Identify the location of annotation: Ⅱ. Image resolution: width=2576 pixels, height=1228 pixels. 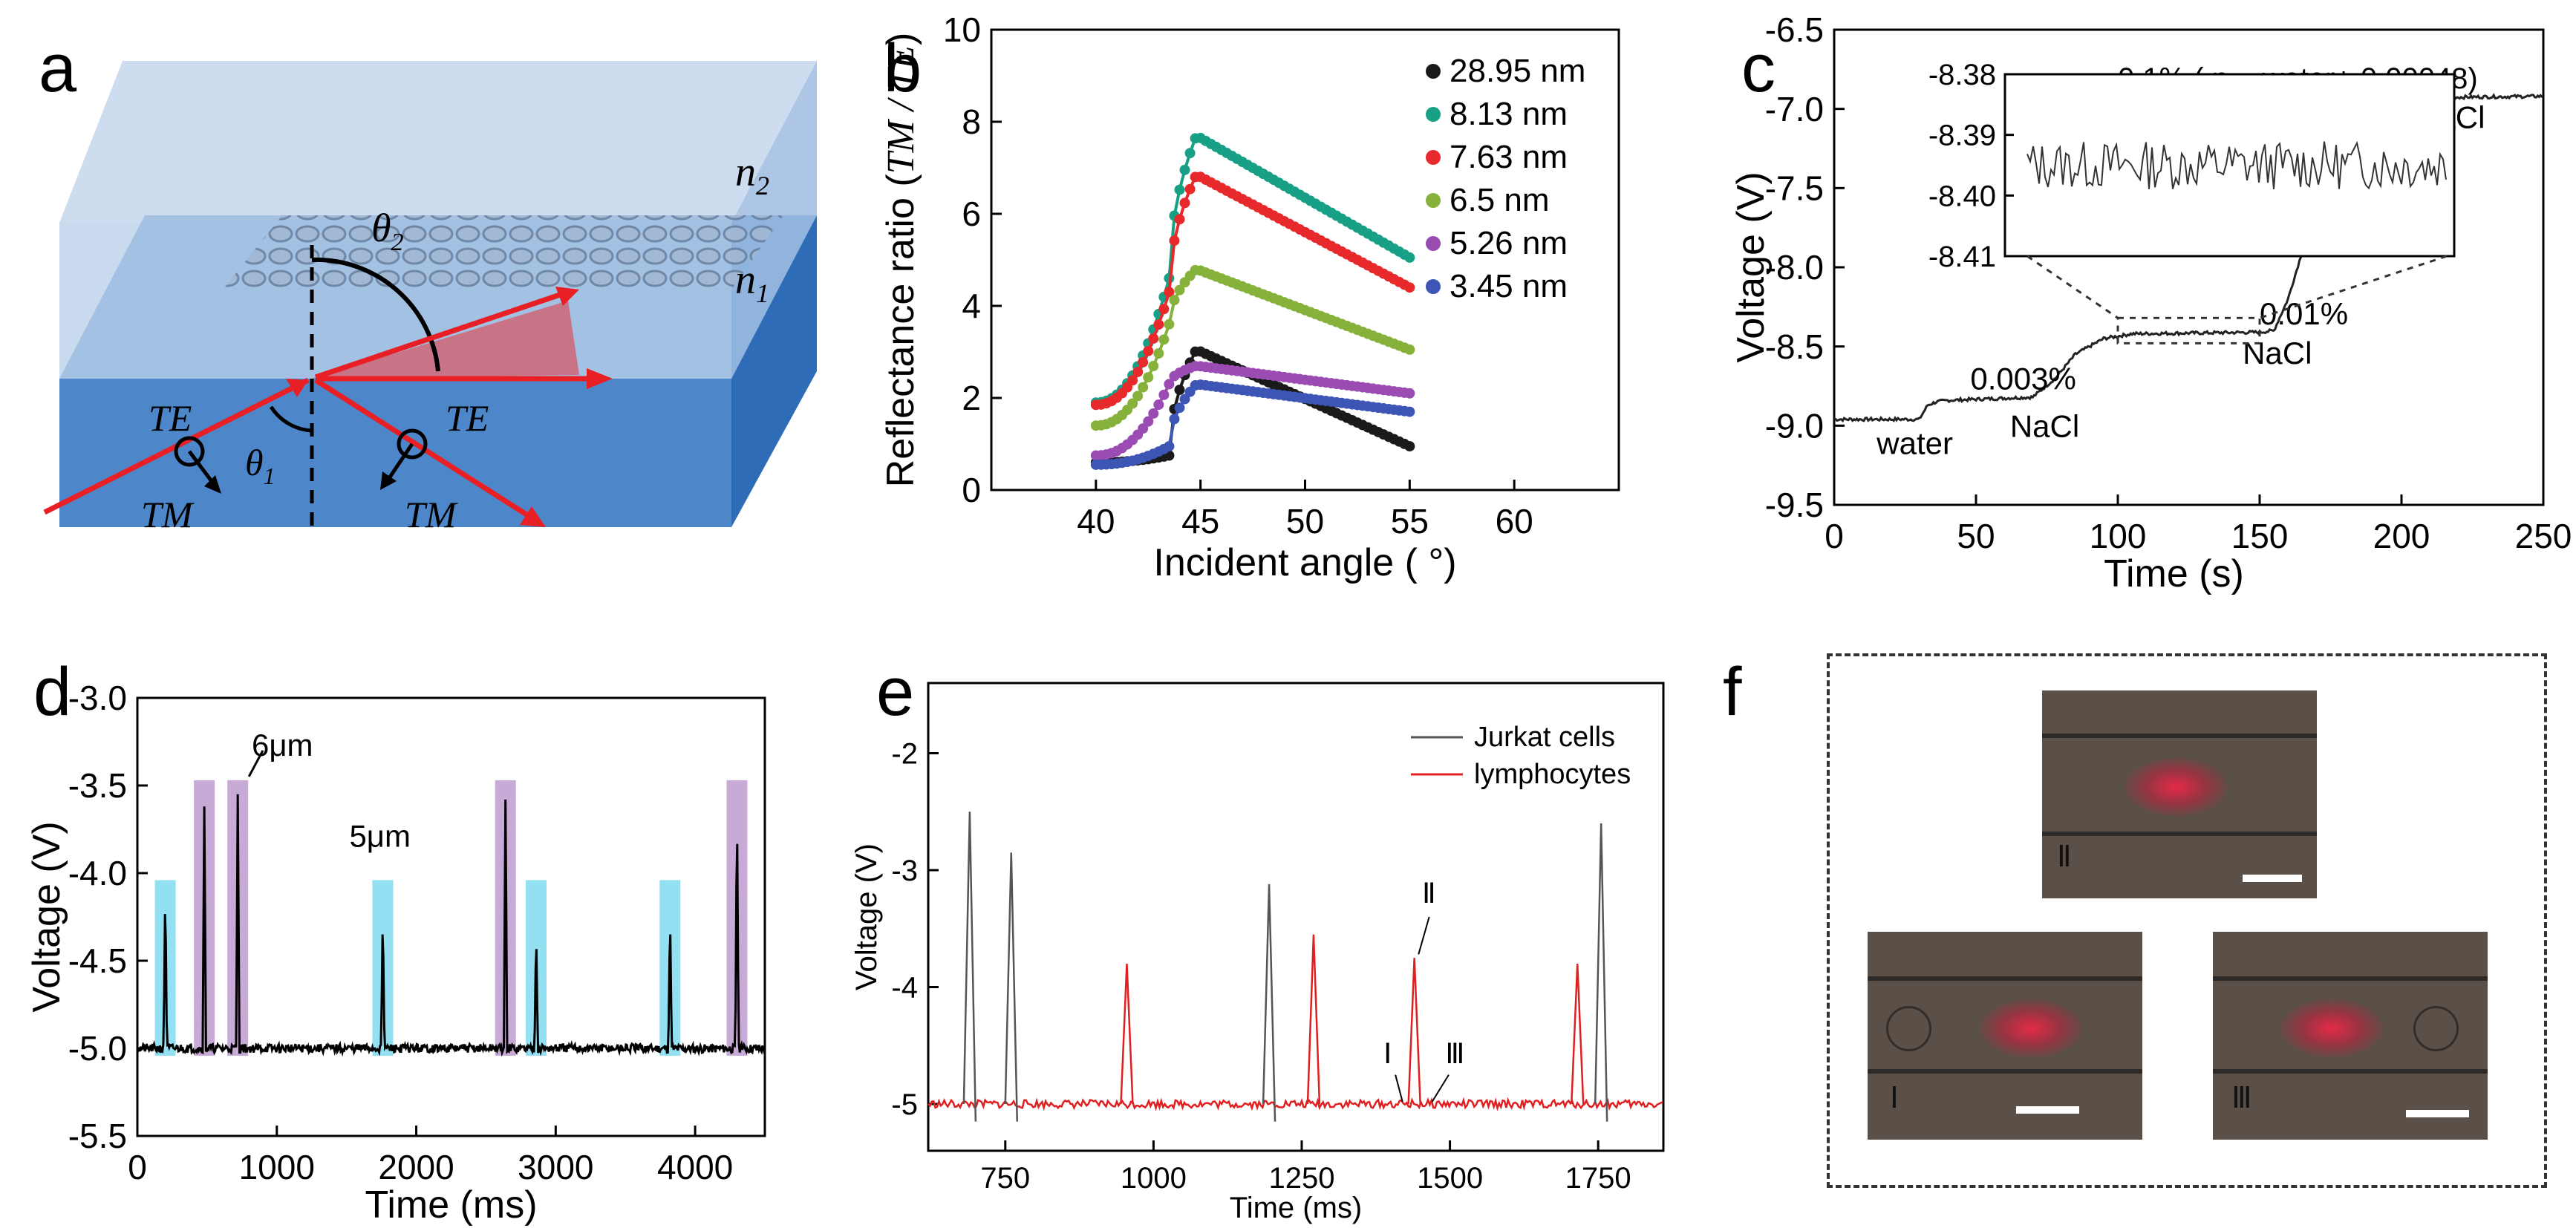
(1429, 893).